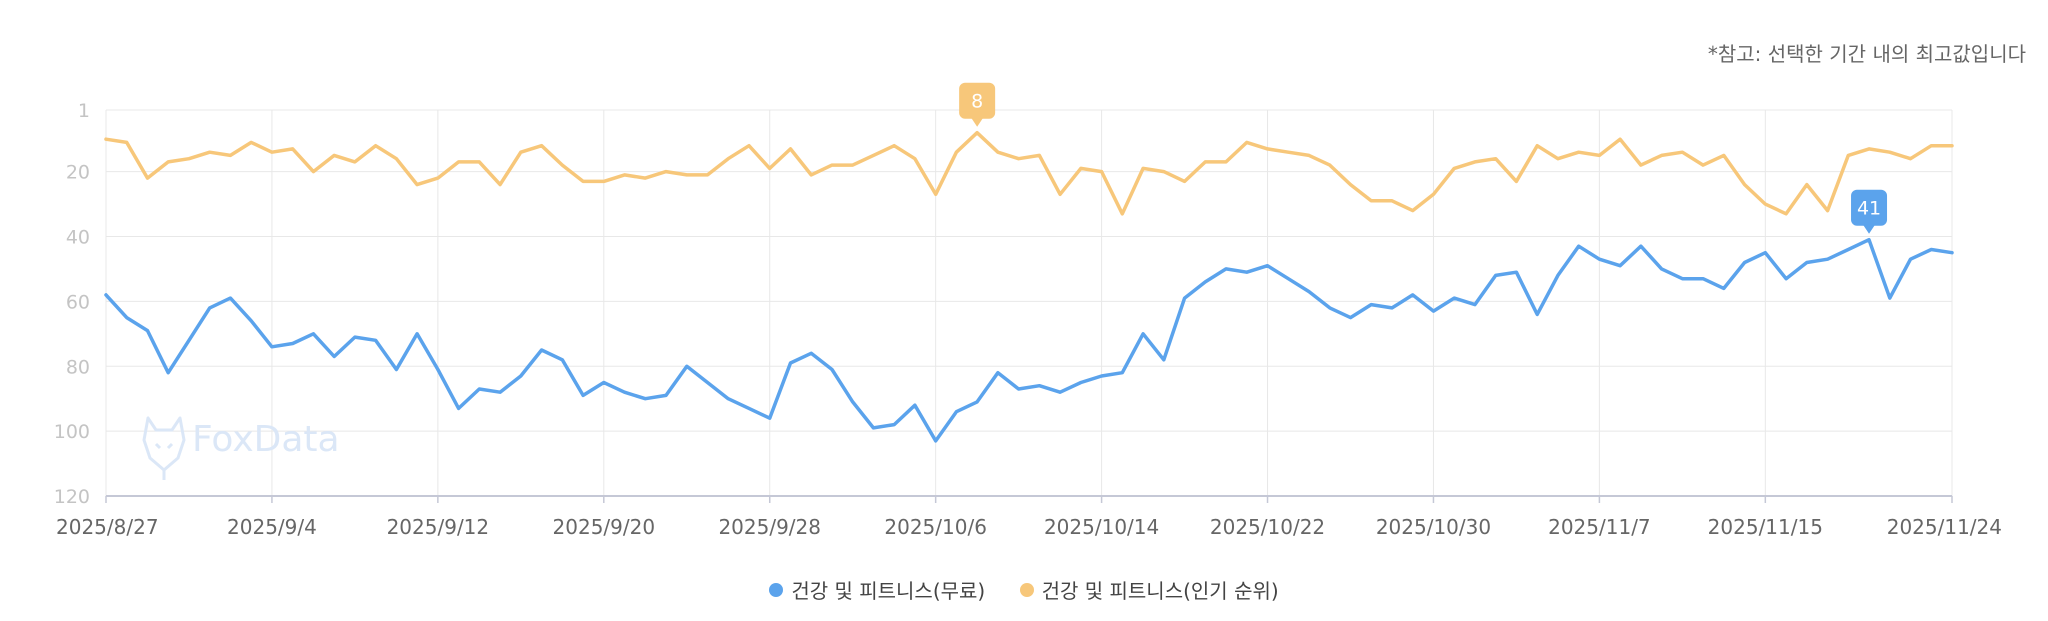 The width and height of the screenshot is (2048, 621). I want to click on x-tick-label: 2025/9/28, so click(769, 527).